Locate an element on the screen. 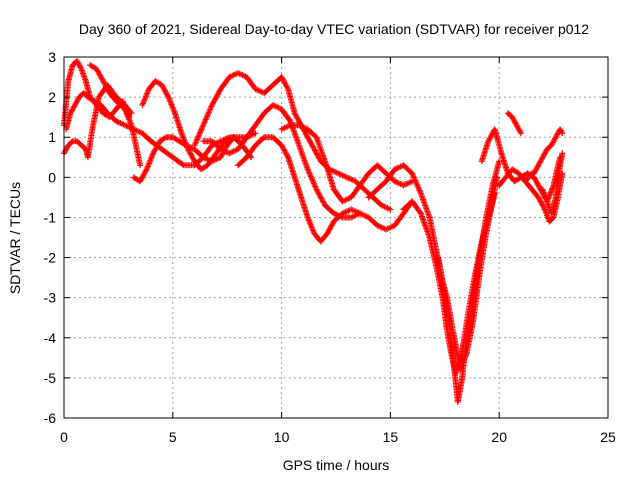 The height and width of the screenshot is (480, 640). x-tick-label: 10 is located at coordinates (282, 437).